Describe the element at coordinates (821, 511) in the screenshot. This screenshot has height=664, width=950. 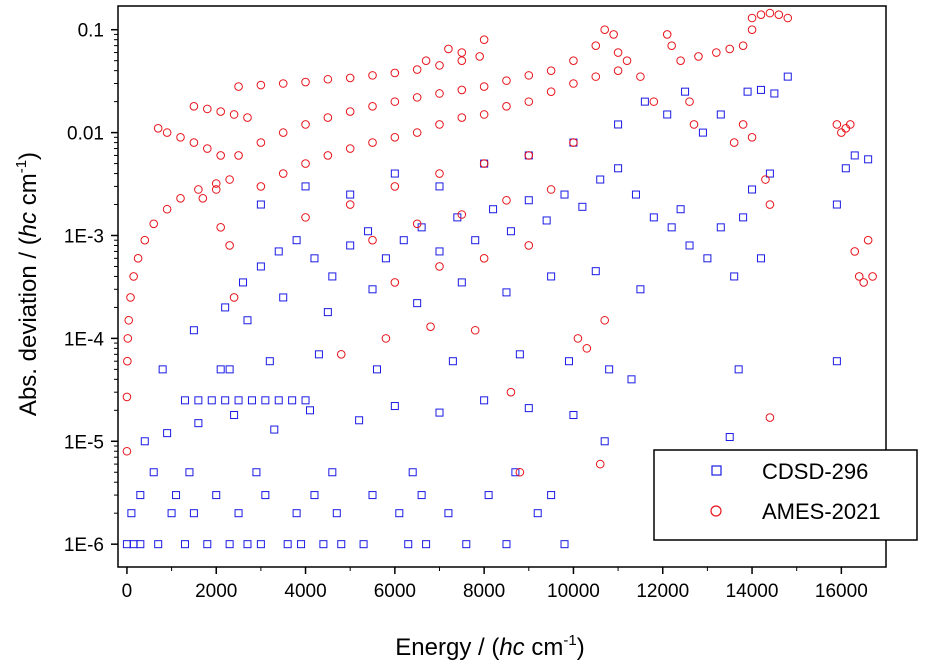
I see `legend-label-ames-2021: AMES-2021` at that location.